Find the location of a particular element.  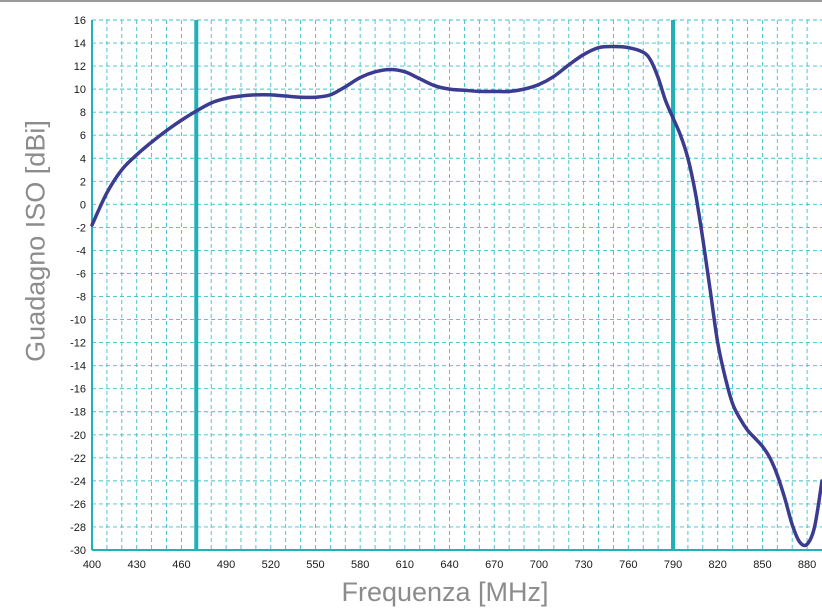

y-tick-label: -8 is located at coordinates (81, 298).